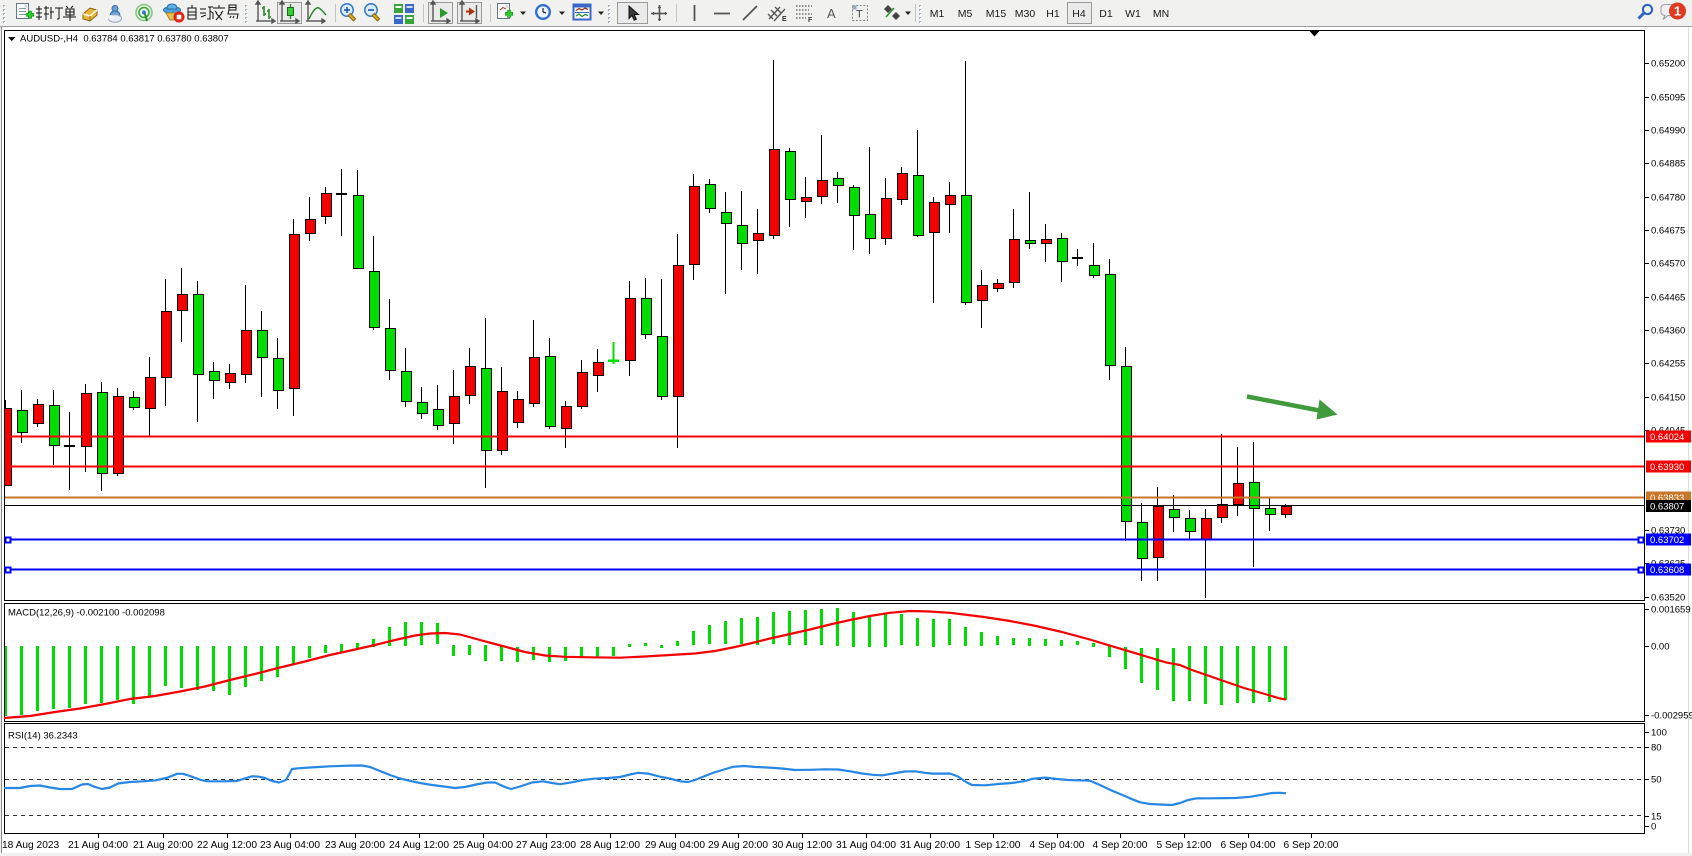  Describe the element at coordinates (163, 845) in the screenshot. I see `svg-text: 21 Aug 20:00` at that location.